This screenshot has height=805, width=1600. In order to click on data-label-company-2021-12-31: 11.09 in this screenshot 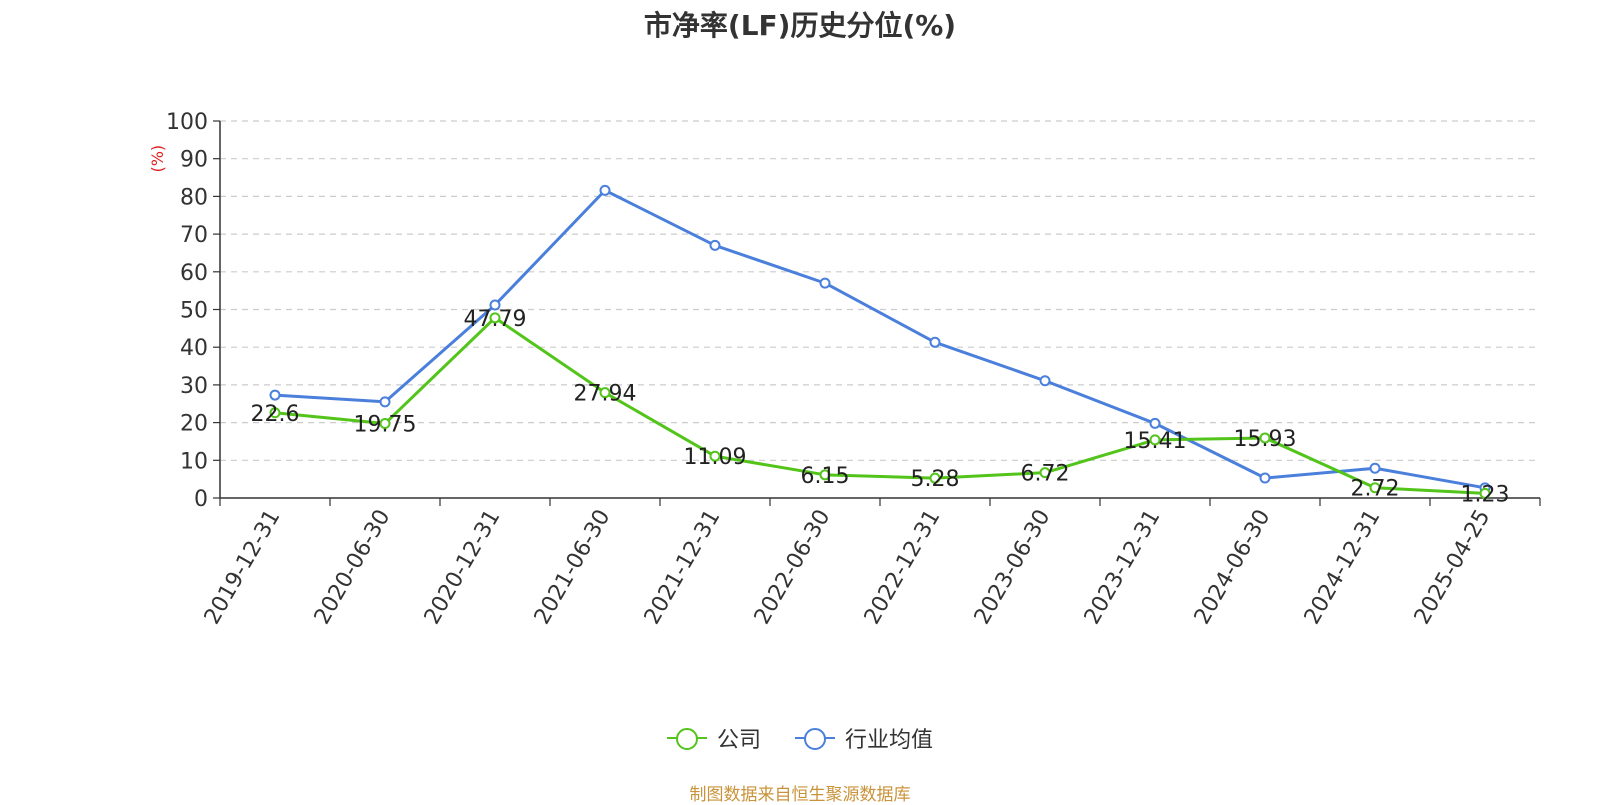, I will do `click(715, 457)`.